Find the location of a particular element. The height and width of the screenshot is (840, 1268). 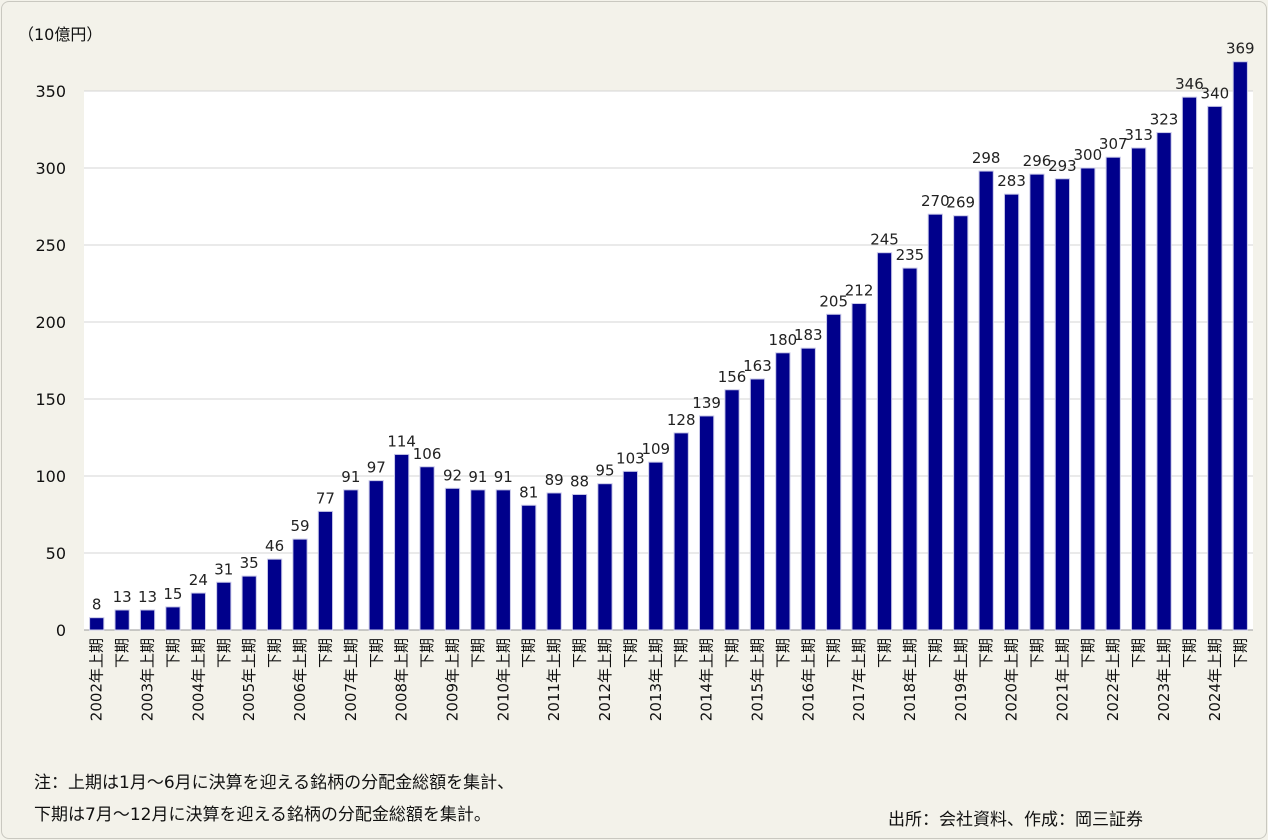

y-axis-ticks: 0 50 100 150 200 250 300 350 is located at coordinates (50, 361).